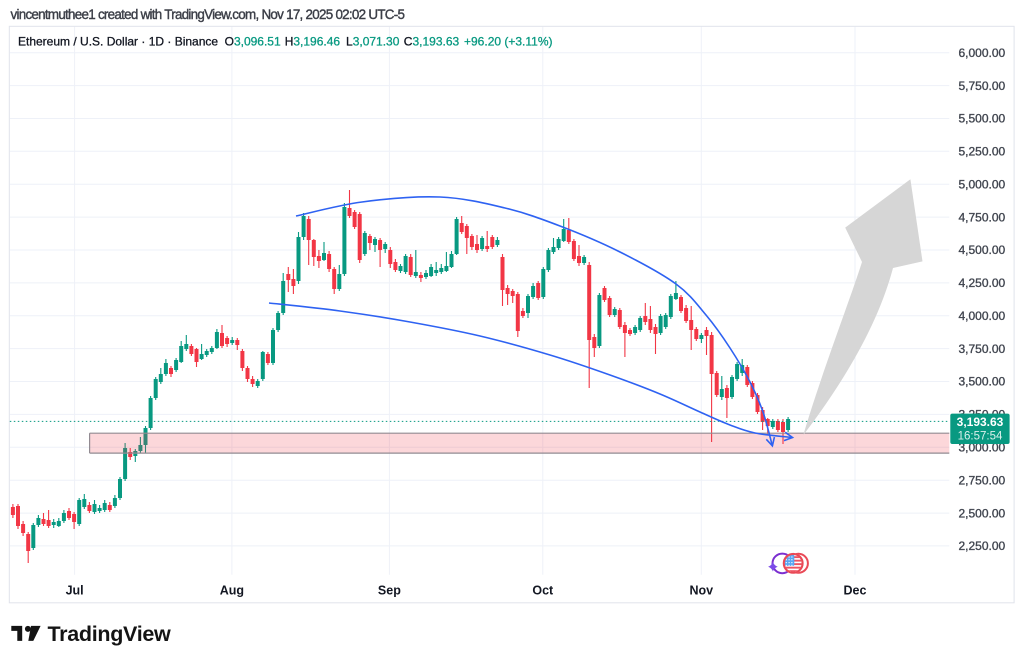 This screenshot has width=1024, height=668. What do you see at coordinates (373, 41) in the screenshot?
I see `svg-text: L3,071.30` at bounding box center [373, 41].